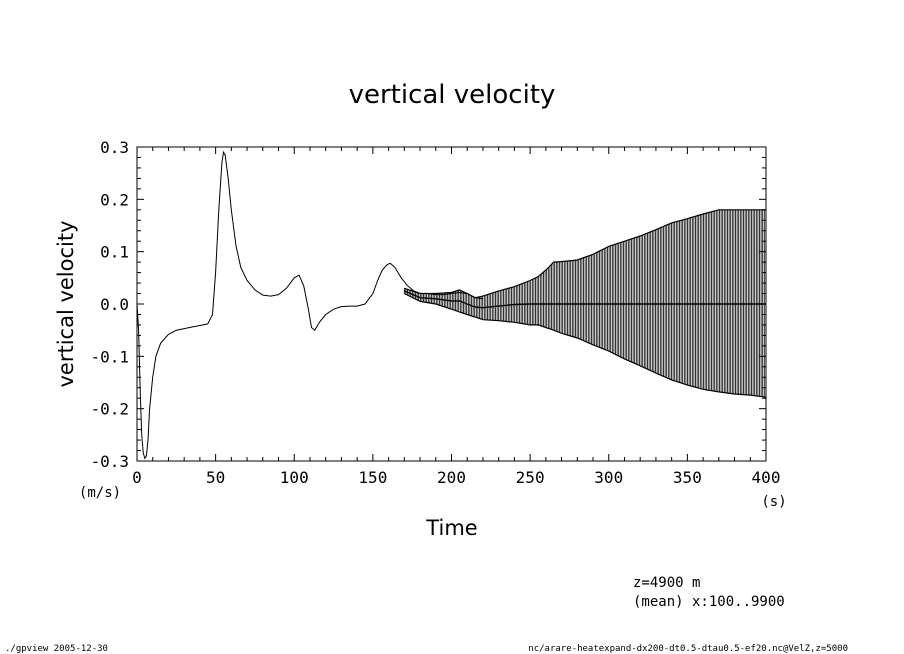 Image resolution: width=904 pixels, height=654 pixels. Describe the element at coordinates (766, 477) in the screenshot. I see `x-tick-label: 400` at that location.